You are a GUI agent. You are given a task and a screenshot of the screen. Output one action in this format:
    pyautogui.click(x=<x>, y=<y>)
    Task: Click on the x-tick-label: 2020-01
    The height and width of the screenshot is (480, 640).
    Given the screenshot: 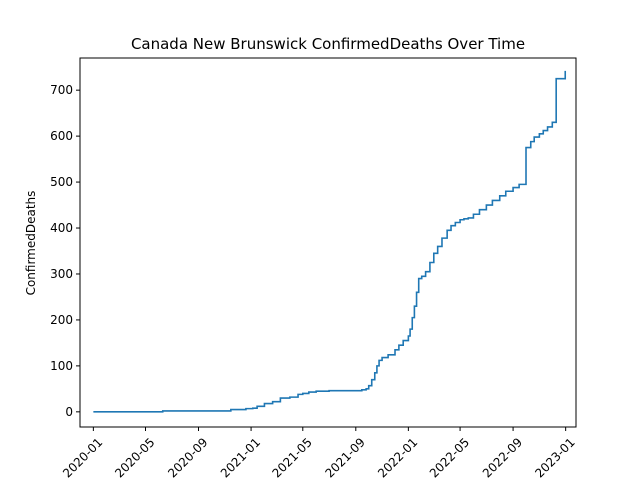 What is the action you would take?
    pyautogui.click(x=82, y=457)
    